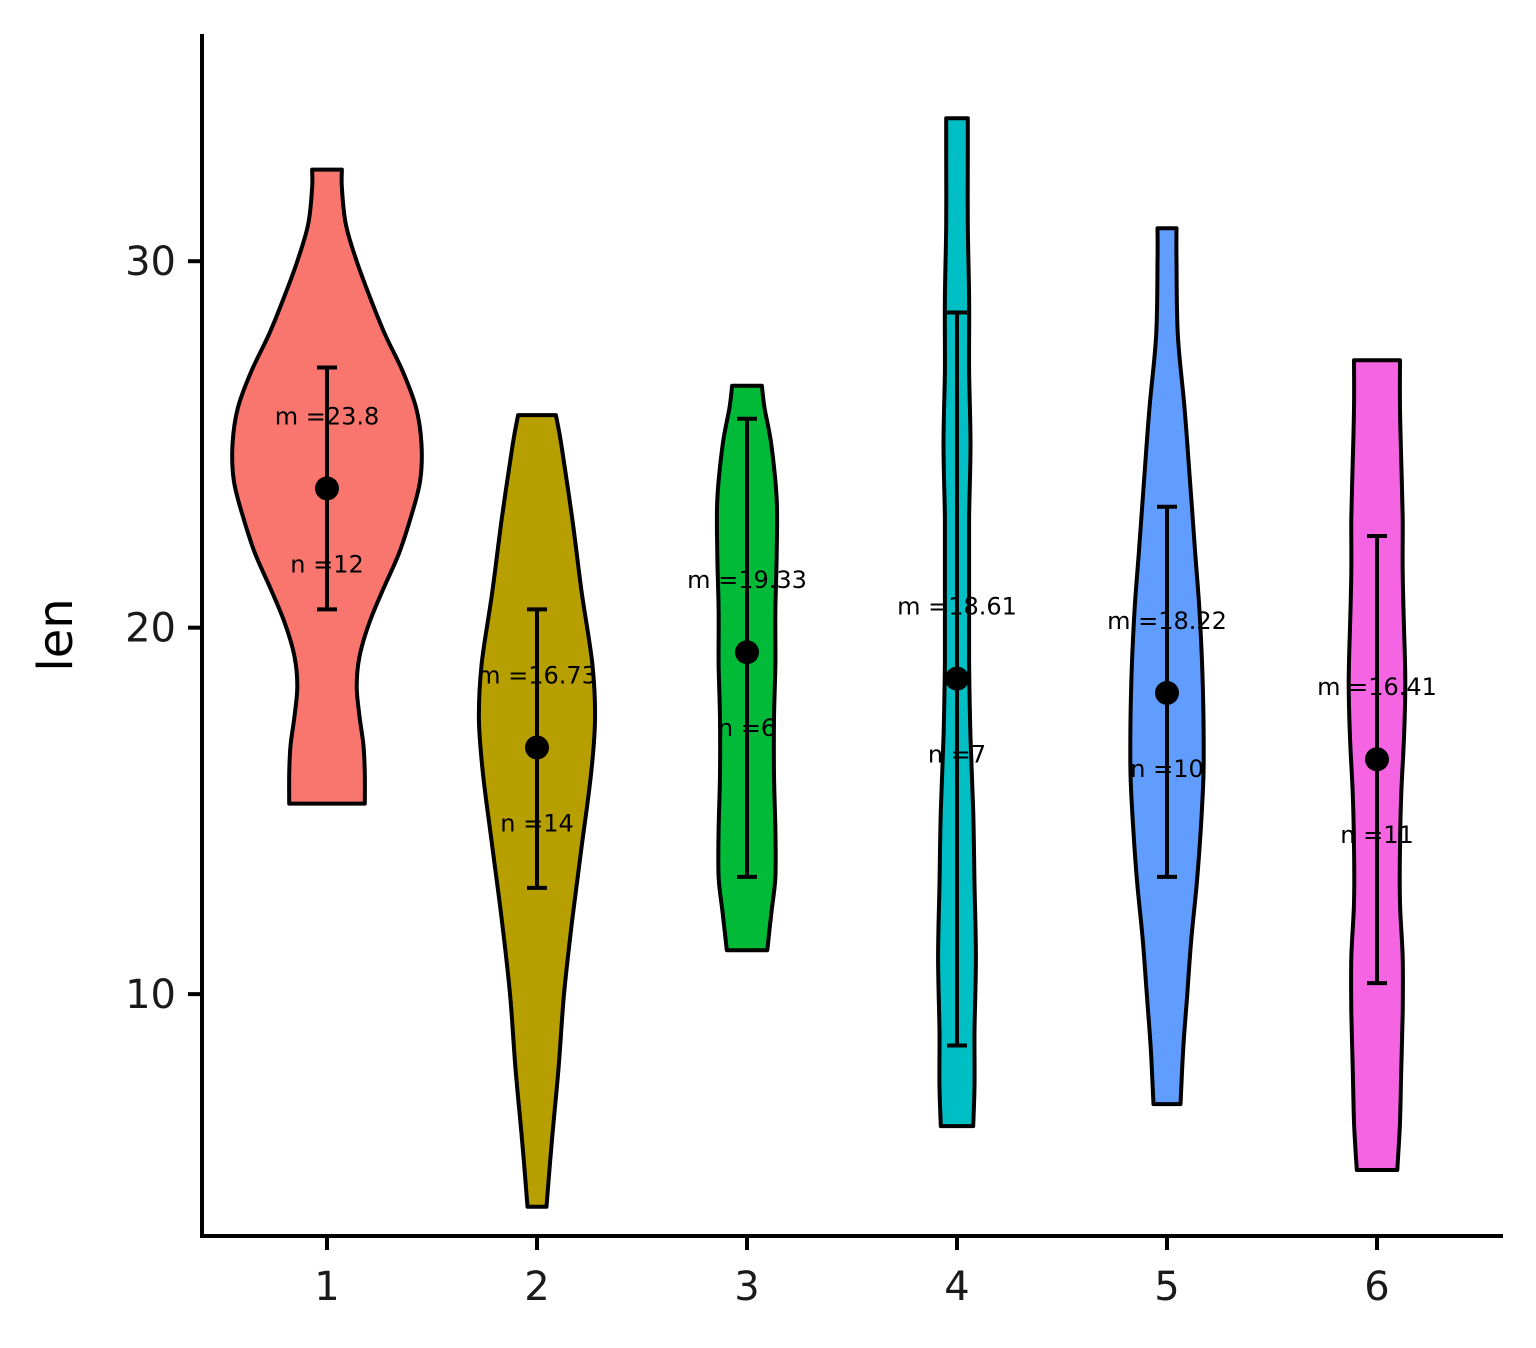  What do you see at coordinates (1376, 1287) in the screenshot?
I see `x-tick-label-6: 6` at bounding box center [1376, 1287].